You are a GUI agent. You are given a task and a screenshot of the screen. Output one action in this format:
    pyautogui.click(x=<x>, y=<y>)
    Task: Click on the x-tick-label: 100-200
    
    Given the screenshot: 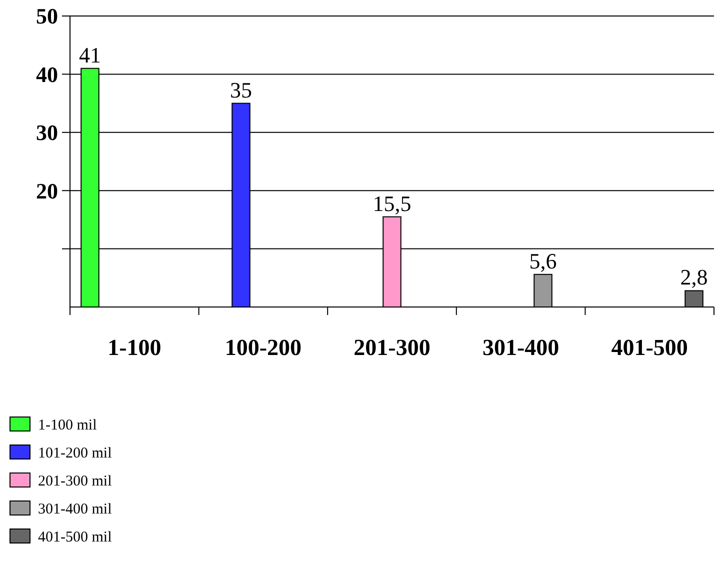 What is the action you would take?
    pyautogui.click(x=263, y=347)
    